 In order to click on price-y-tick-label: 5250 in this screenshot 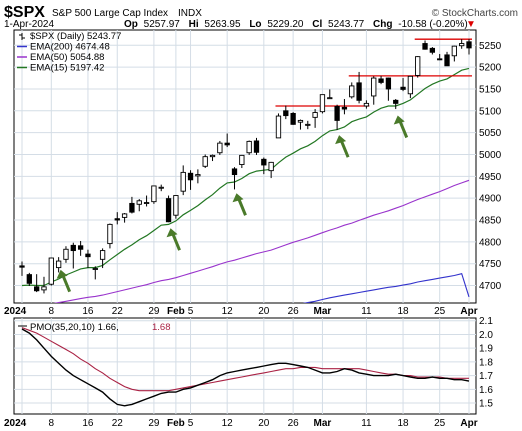, I will do `click(490, 46)`.